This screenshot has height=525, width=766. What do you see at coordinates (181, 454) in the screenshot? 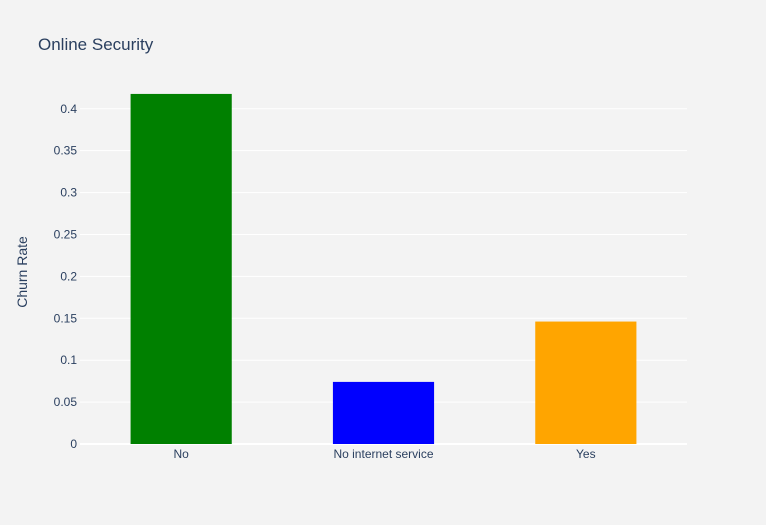
I see `x-tick-label: No` at bounding box center [181, 454].